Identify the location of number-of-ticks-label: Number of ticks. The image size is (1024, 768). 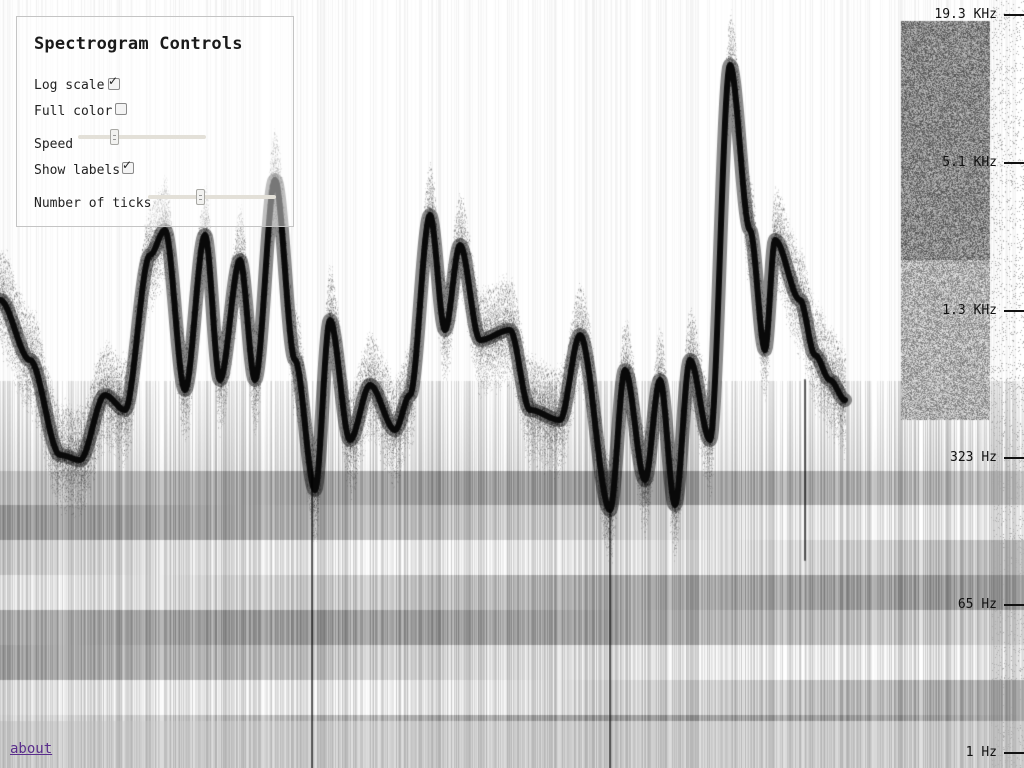
(93, 203).